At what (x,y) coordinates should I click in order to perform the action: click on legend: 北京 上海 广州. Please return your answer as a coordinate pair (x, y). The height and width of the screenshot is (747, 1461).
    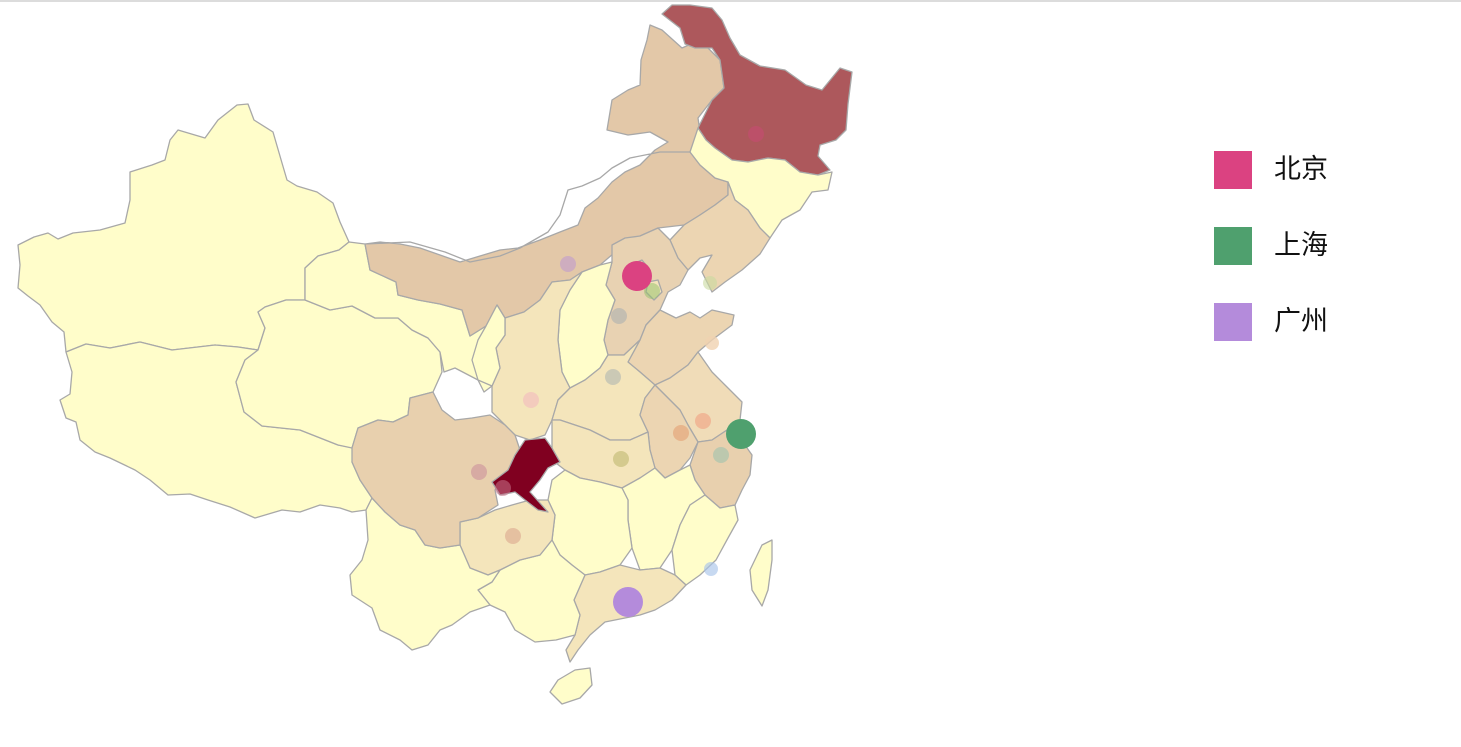
    Looking at the image, I should click on (1271, 265).